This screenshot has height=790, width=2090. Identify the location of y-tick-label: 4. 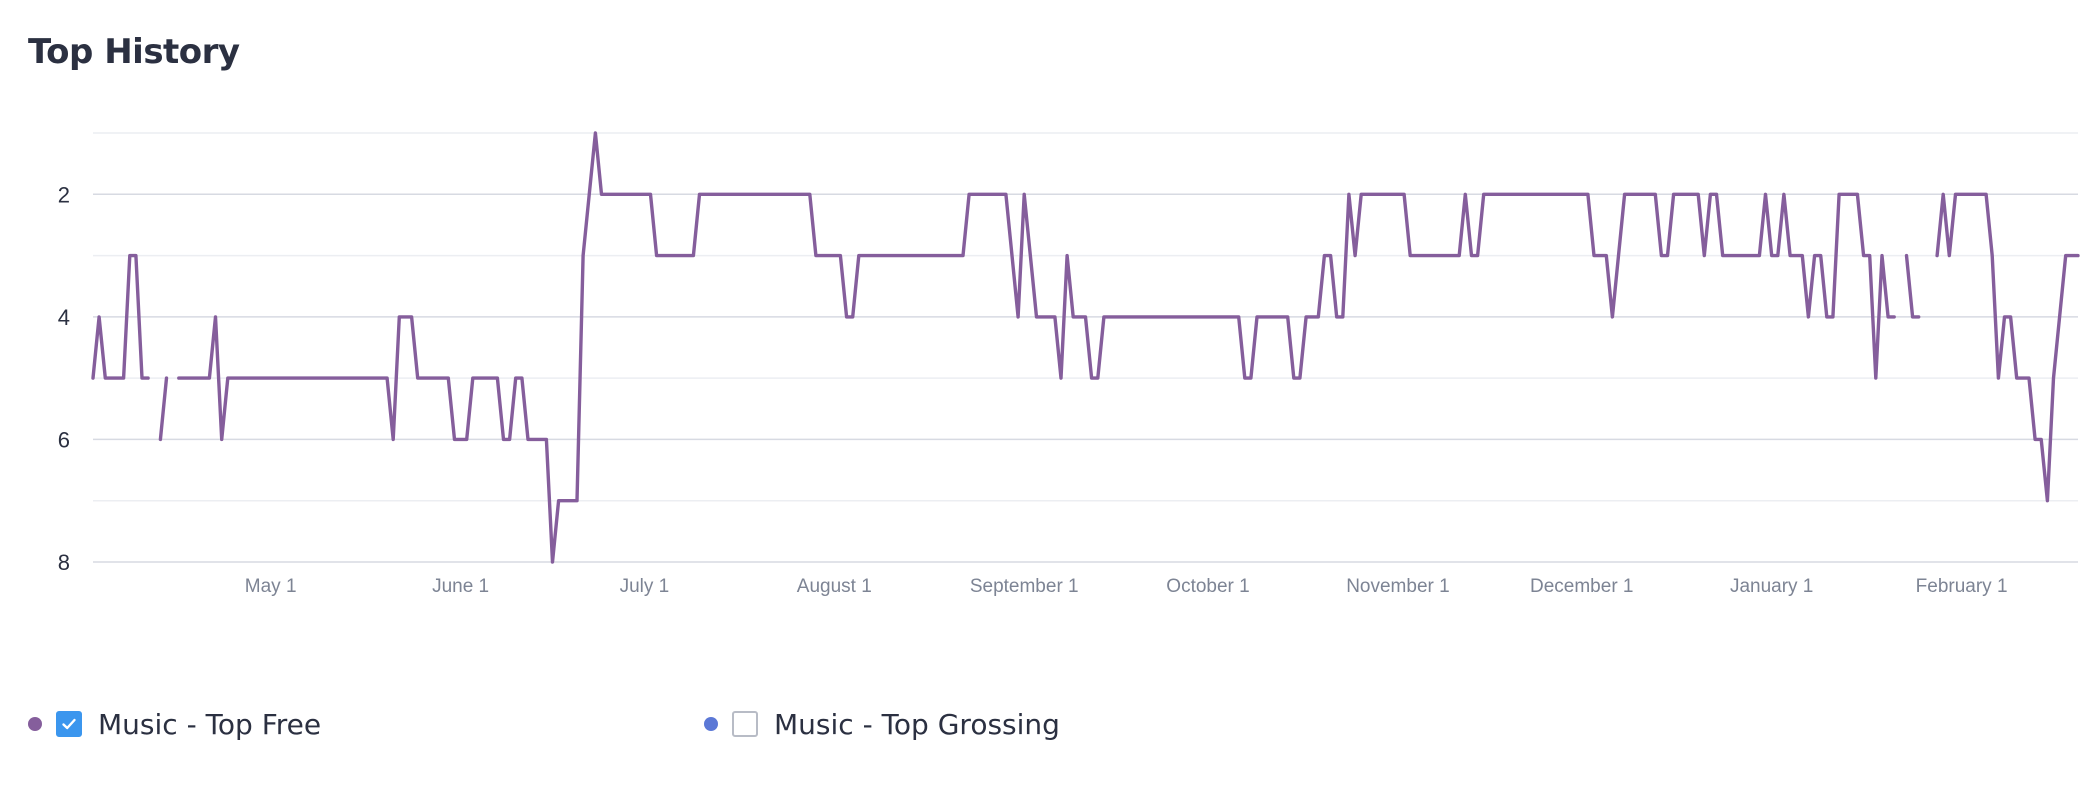
(64, 317).